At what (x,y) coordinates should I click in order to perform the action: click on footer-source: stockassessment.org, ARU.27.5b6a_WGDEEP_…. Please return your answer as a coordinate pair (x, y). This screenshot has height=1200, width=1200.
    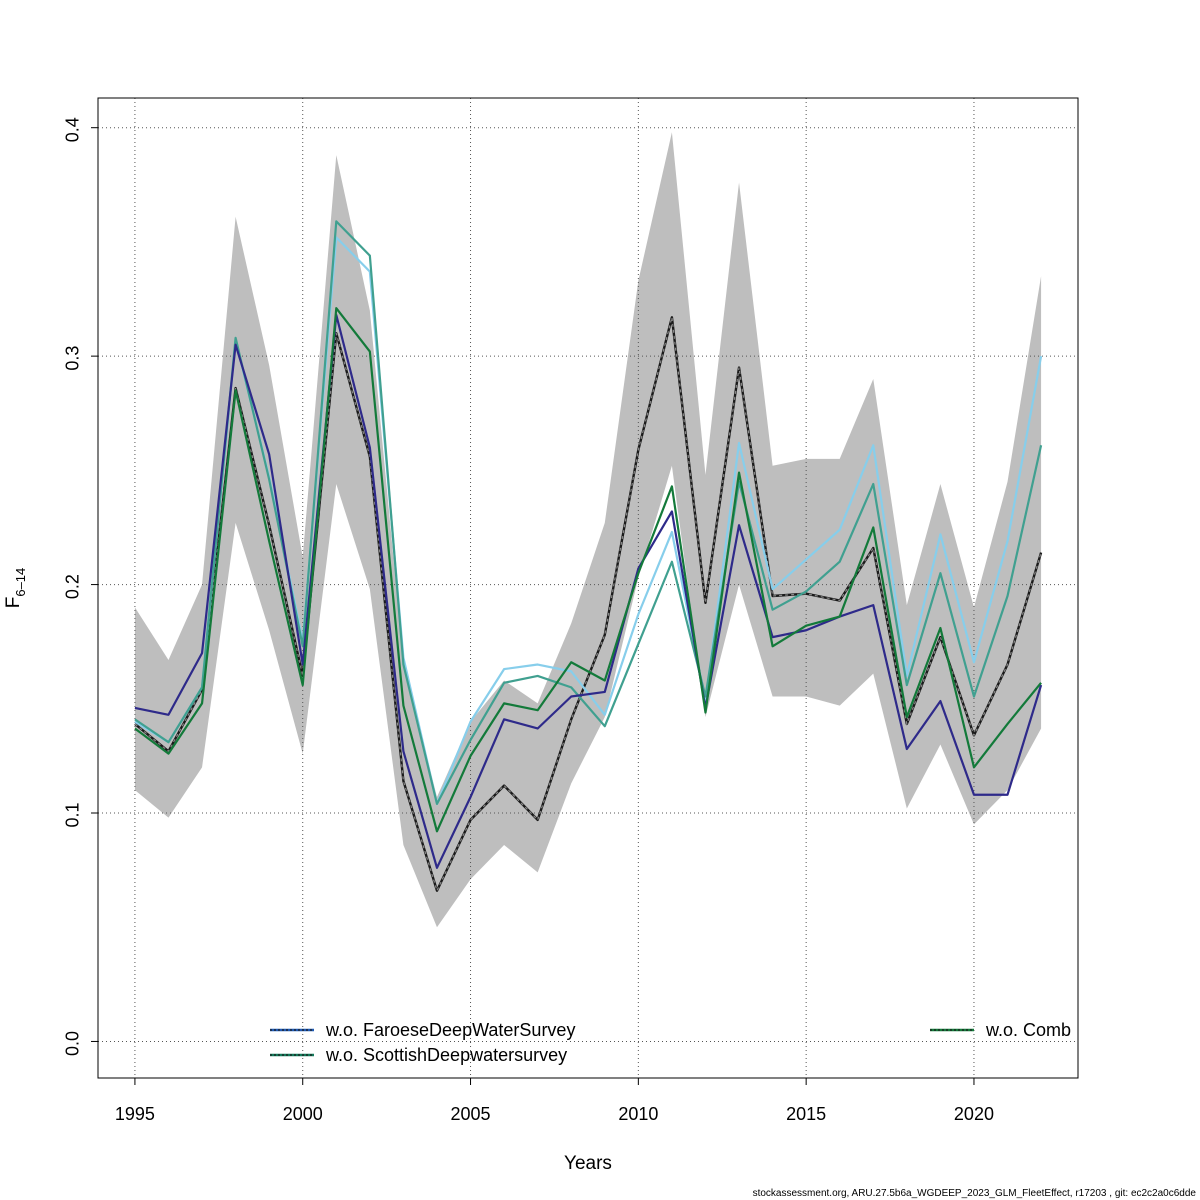
    Looking at the image, I should click on (975, 1193).